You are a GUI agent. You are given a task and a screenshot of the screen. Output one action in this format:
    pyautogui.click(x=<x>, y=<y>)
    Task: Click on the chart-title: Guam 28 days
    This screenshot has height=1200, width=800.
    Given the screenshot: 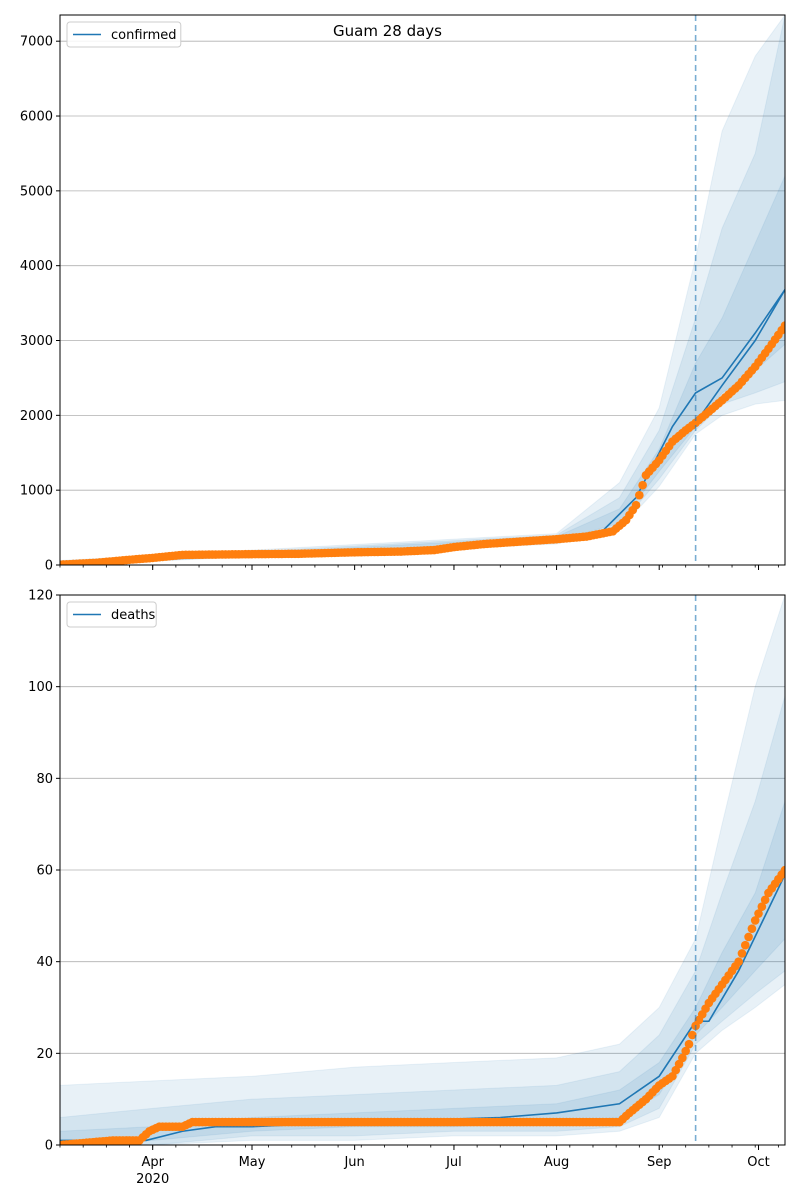 What is the action you would take?
    pyautogui.click(x=387, y=31)
    